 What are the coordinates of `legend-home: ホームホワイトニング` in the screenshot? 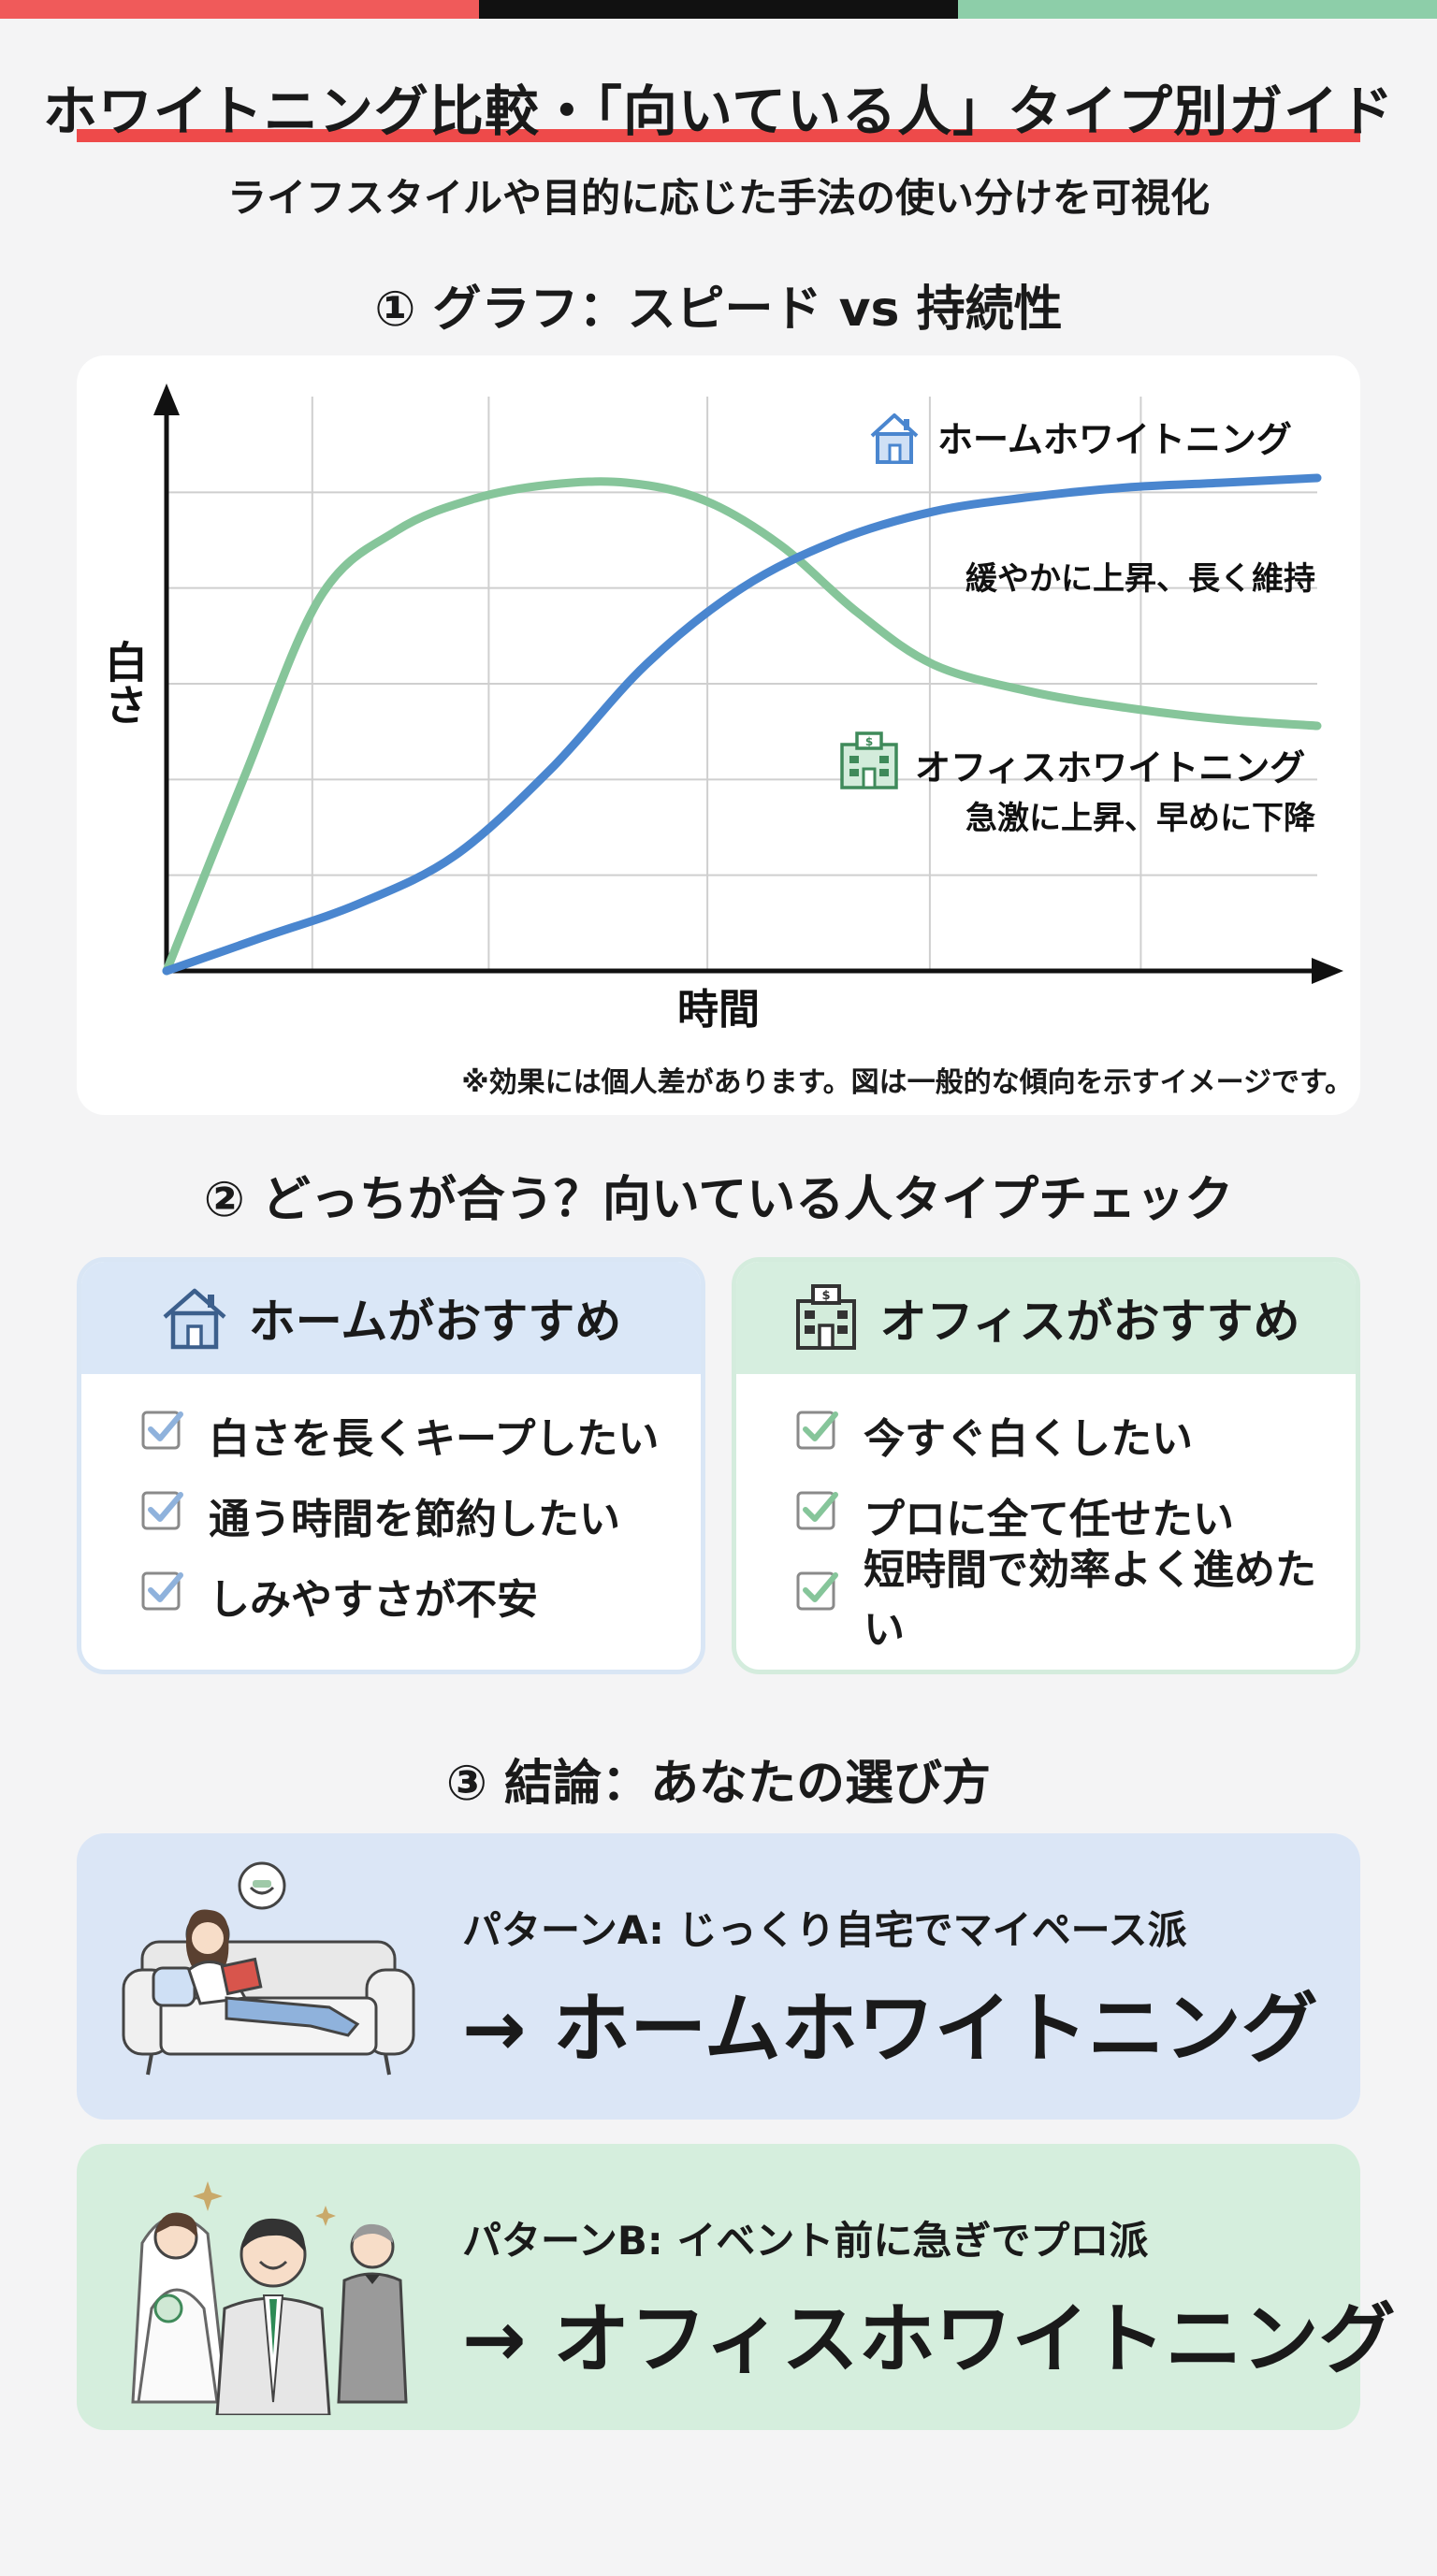 It's located at (1081, 439).